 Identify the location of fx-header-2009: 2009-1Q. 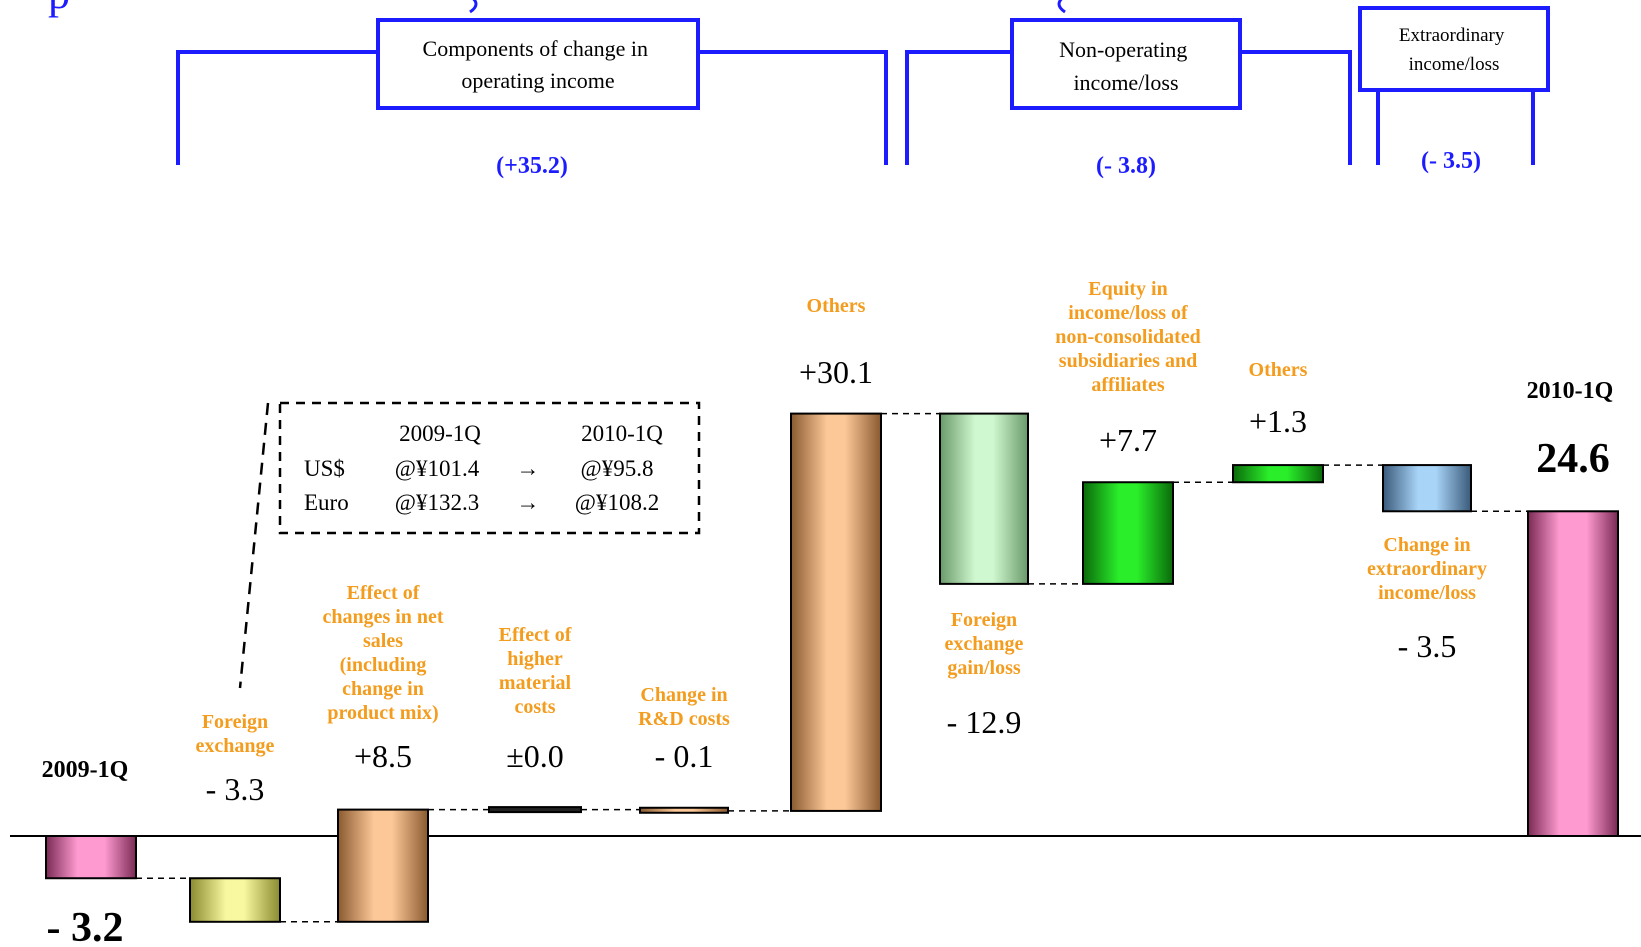
(440, 433).